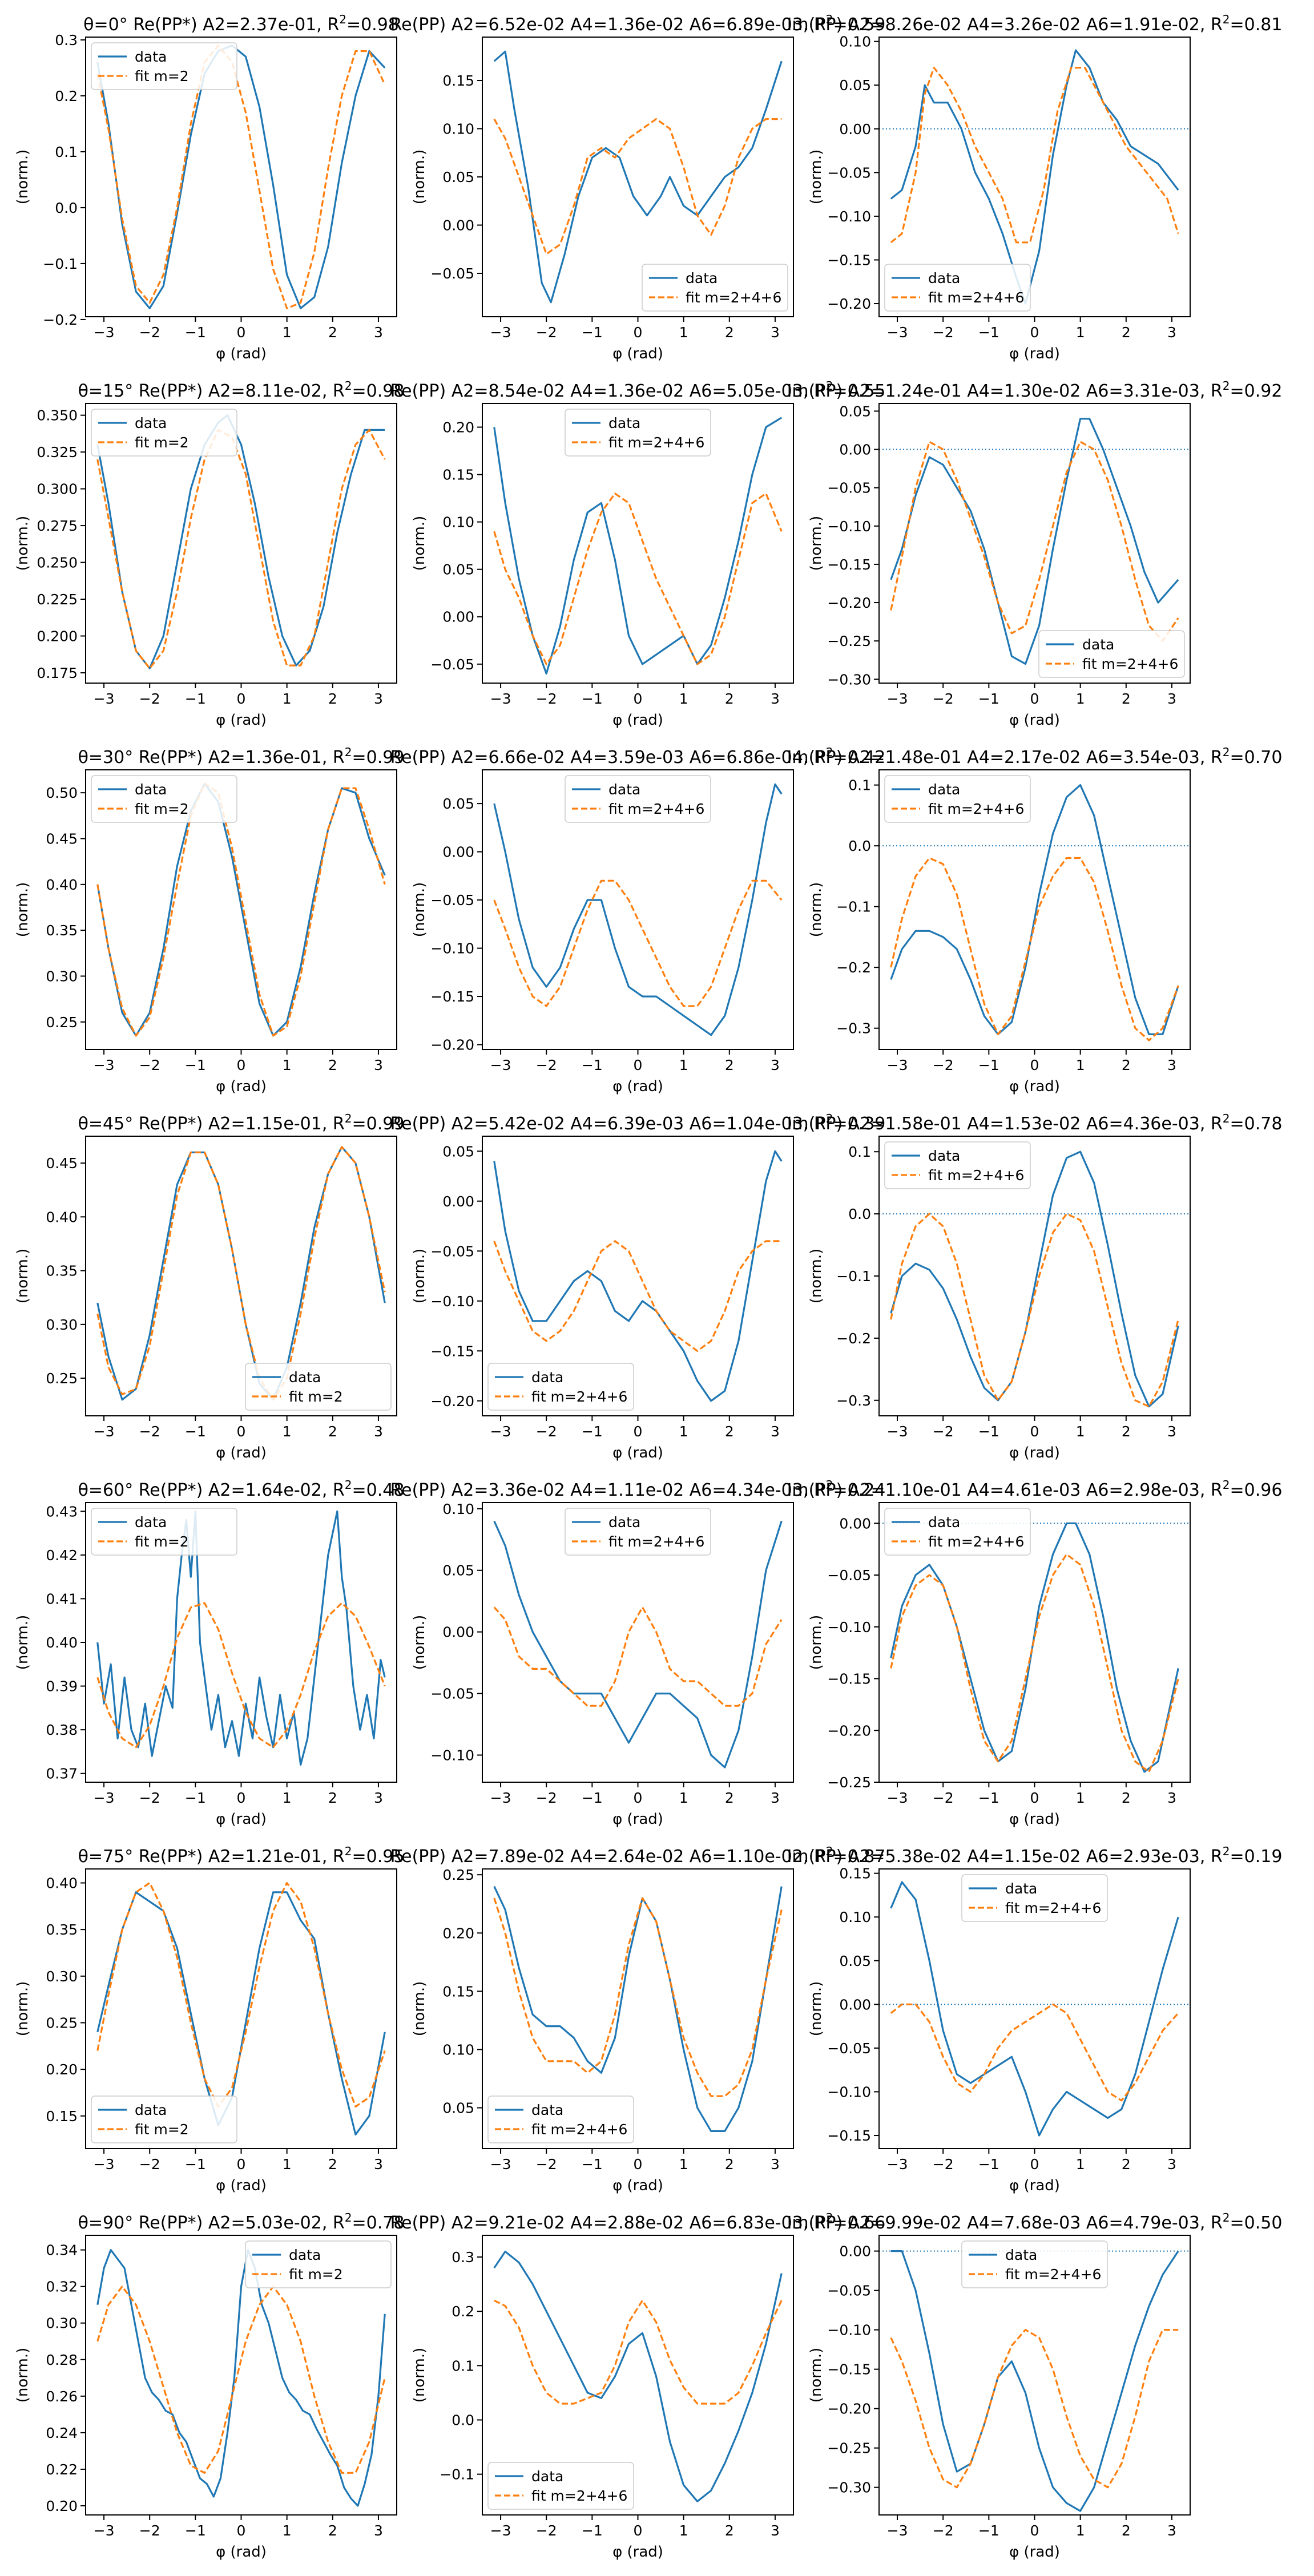  Describe the element at coordinates (452, 1351) in the screenshot. I see `y-tick-label: −0.15` at that location.